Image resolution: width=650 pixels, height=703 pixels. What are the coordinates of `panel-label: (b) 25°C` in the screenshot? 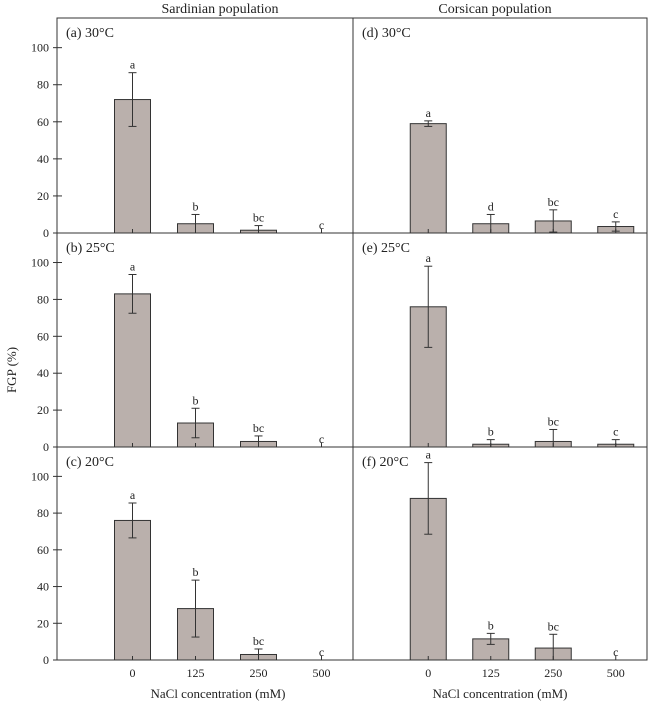 It's located at (90, 248).